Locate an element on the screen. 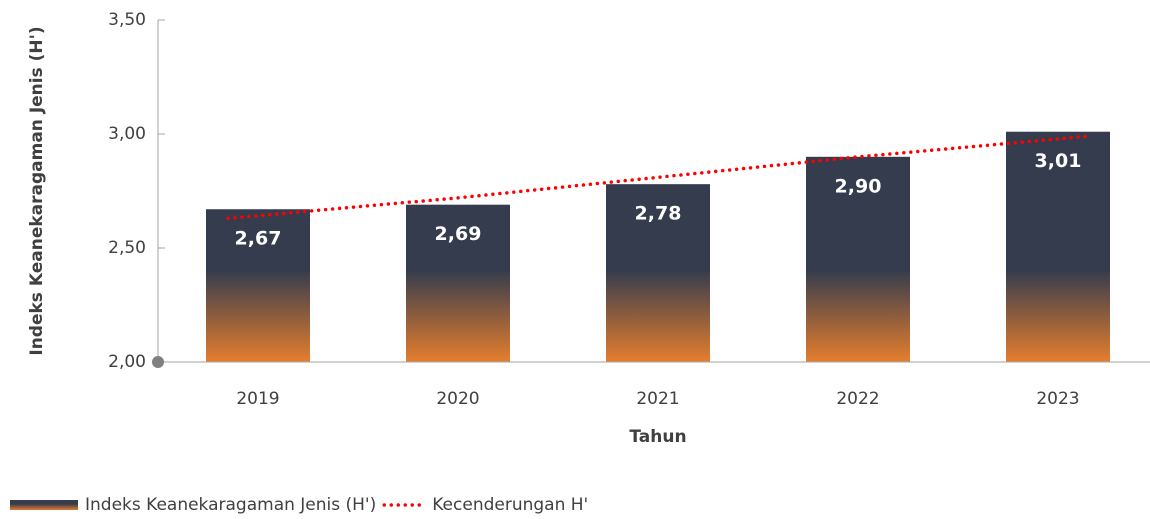  x-tick-label: 2020 is located at coordinates (457, 399).